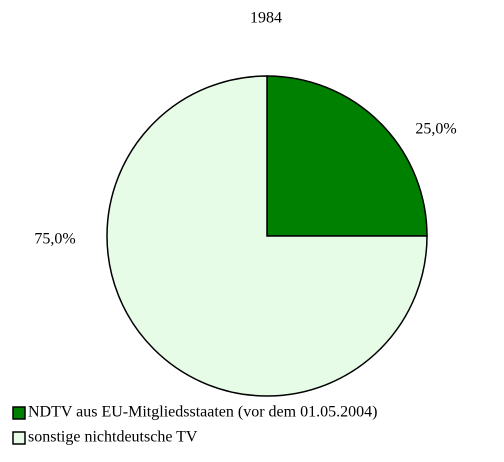  I want to click on pie-slice, so click(347, 156).